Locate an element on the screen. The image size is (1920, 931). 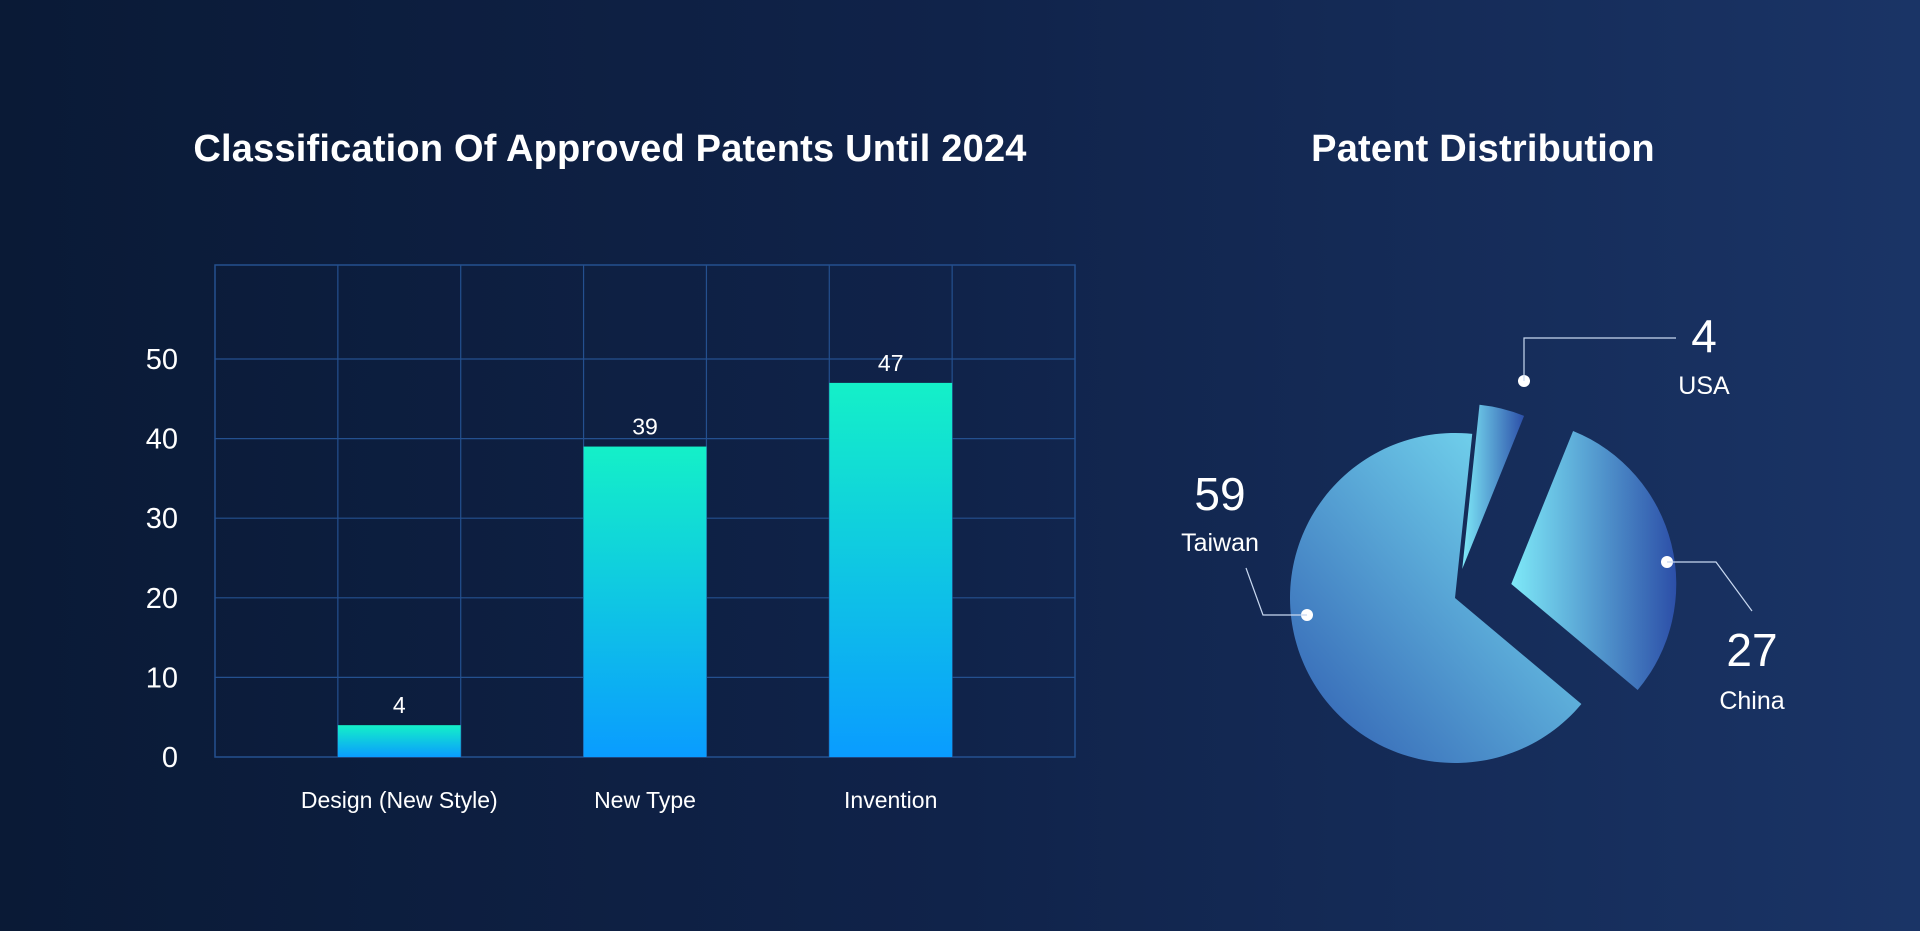
bar-data-label: 47 is located at coordinates (891, 363).